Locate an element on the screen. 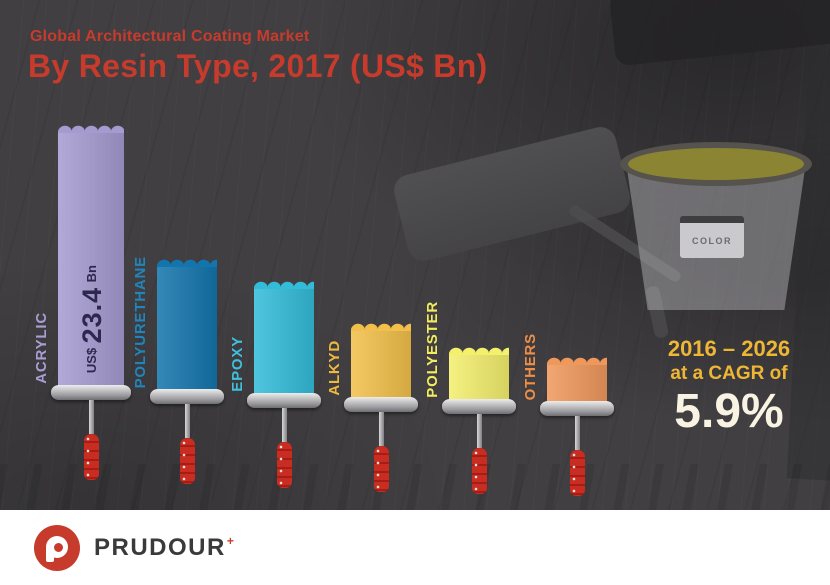 This screenshot has height=585, width=830. paint-bucket-paint is located at coordinates (716, 164).